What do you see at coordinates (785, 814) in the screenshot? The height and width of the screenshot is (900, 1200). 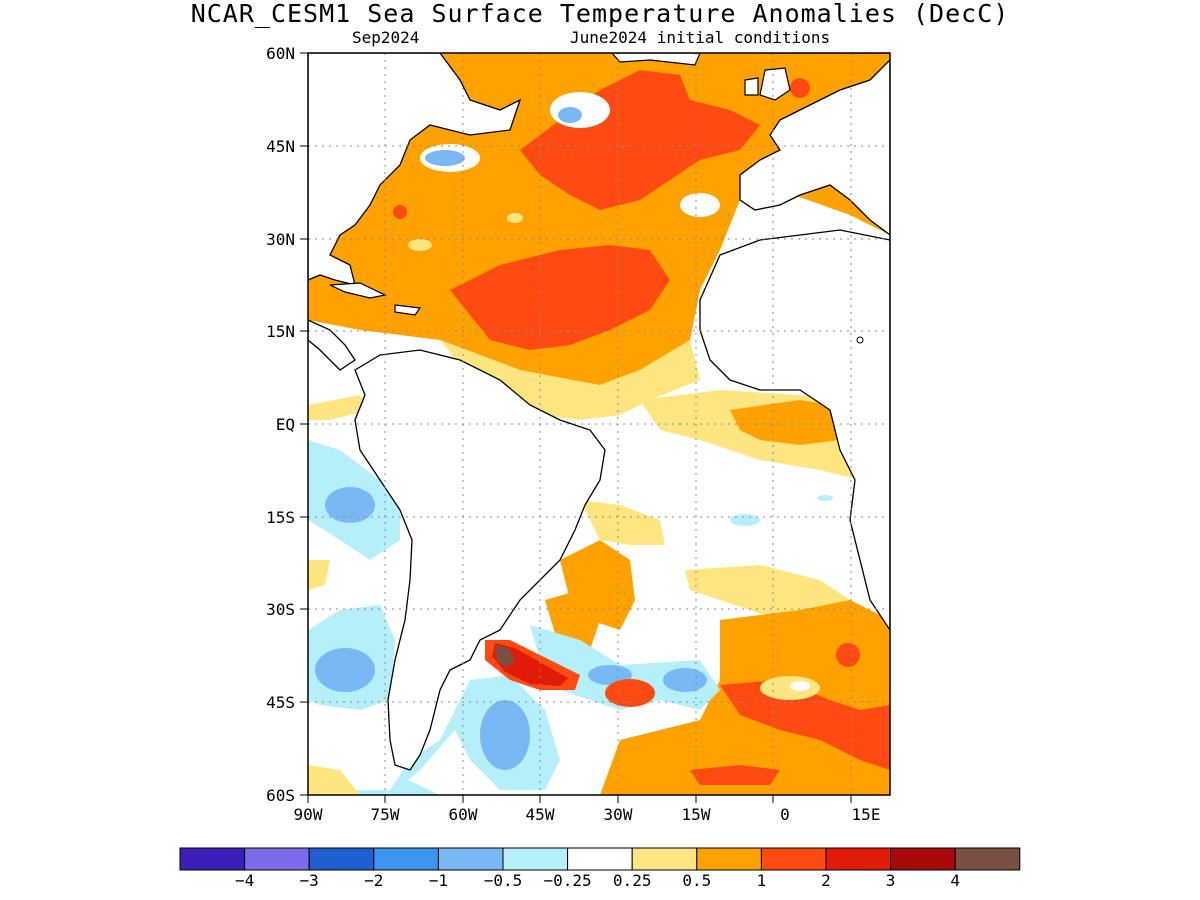 I see `lon-label: 0` at bounding box center [785, 814].